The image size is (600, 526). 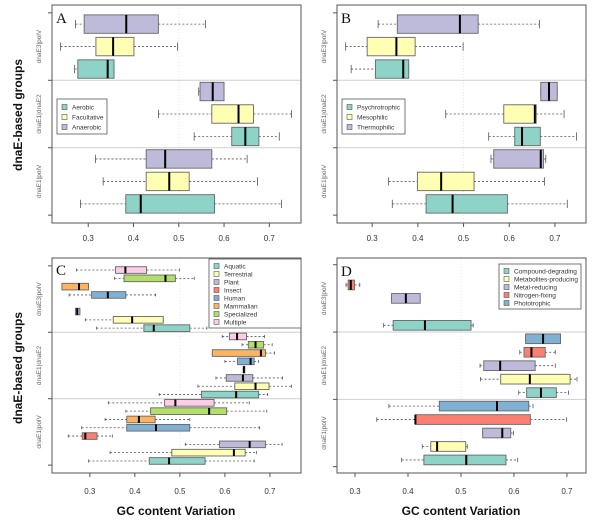 I want to click on box-multiple-dnae1-polv, so click(x=178, y=403).